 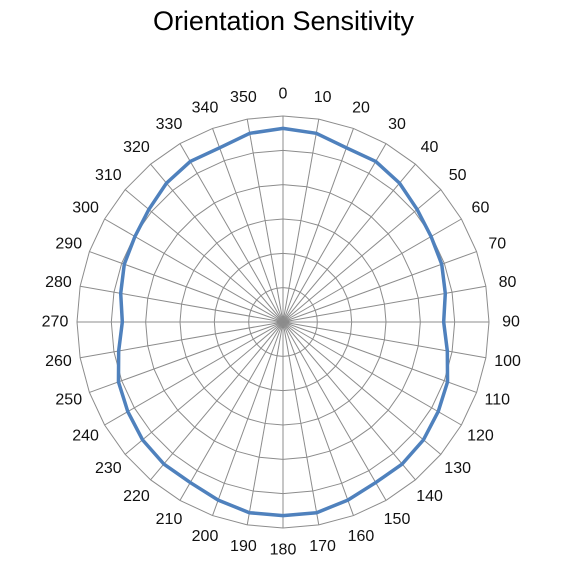 I want to click on tick-label: 240, so click(x=85, y=436).